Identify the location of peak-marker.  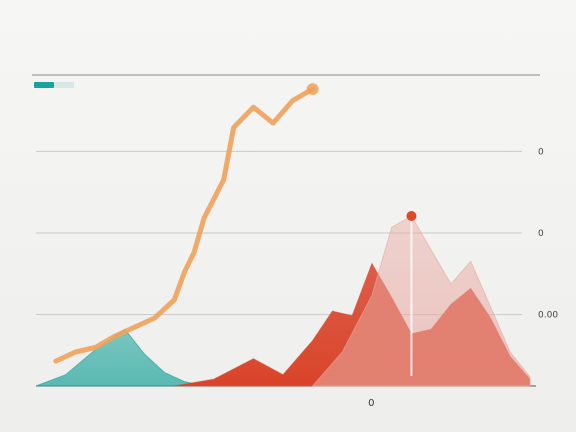
(411, 216).